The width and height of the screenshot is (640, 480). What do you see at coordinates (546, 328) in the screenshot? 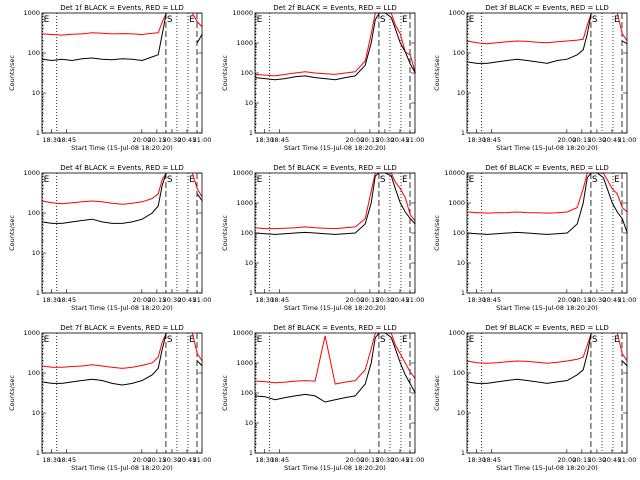
I see `panel-title: Det 9f BLACK = Events, RED = LLD` at bounding box center [546, 328].